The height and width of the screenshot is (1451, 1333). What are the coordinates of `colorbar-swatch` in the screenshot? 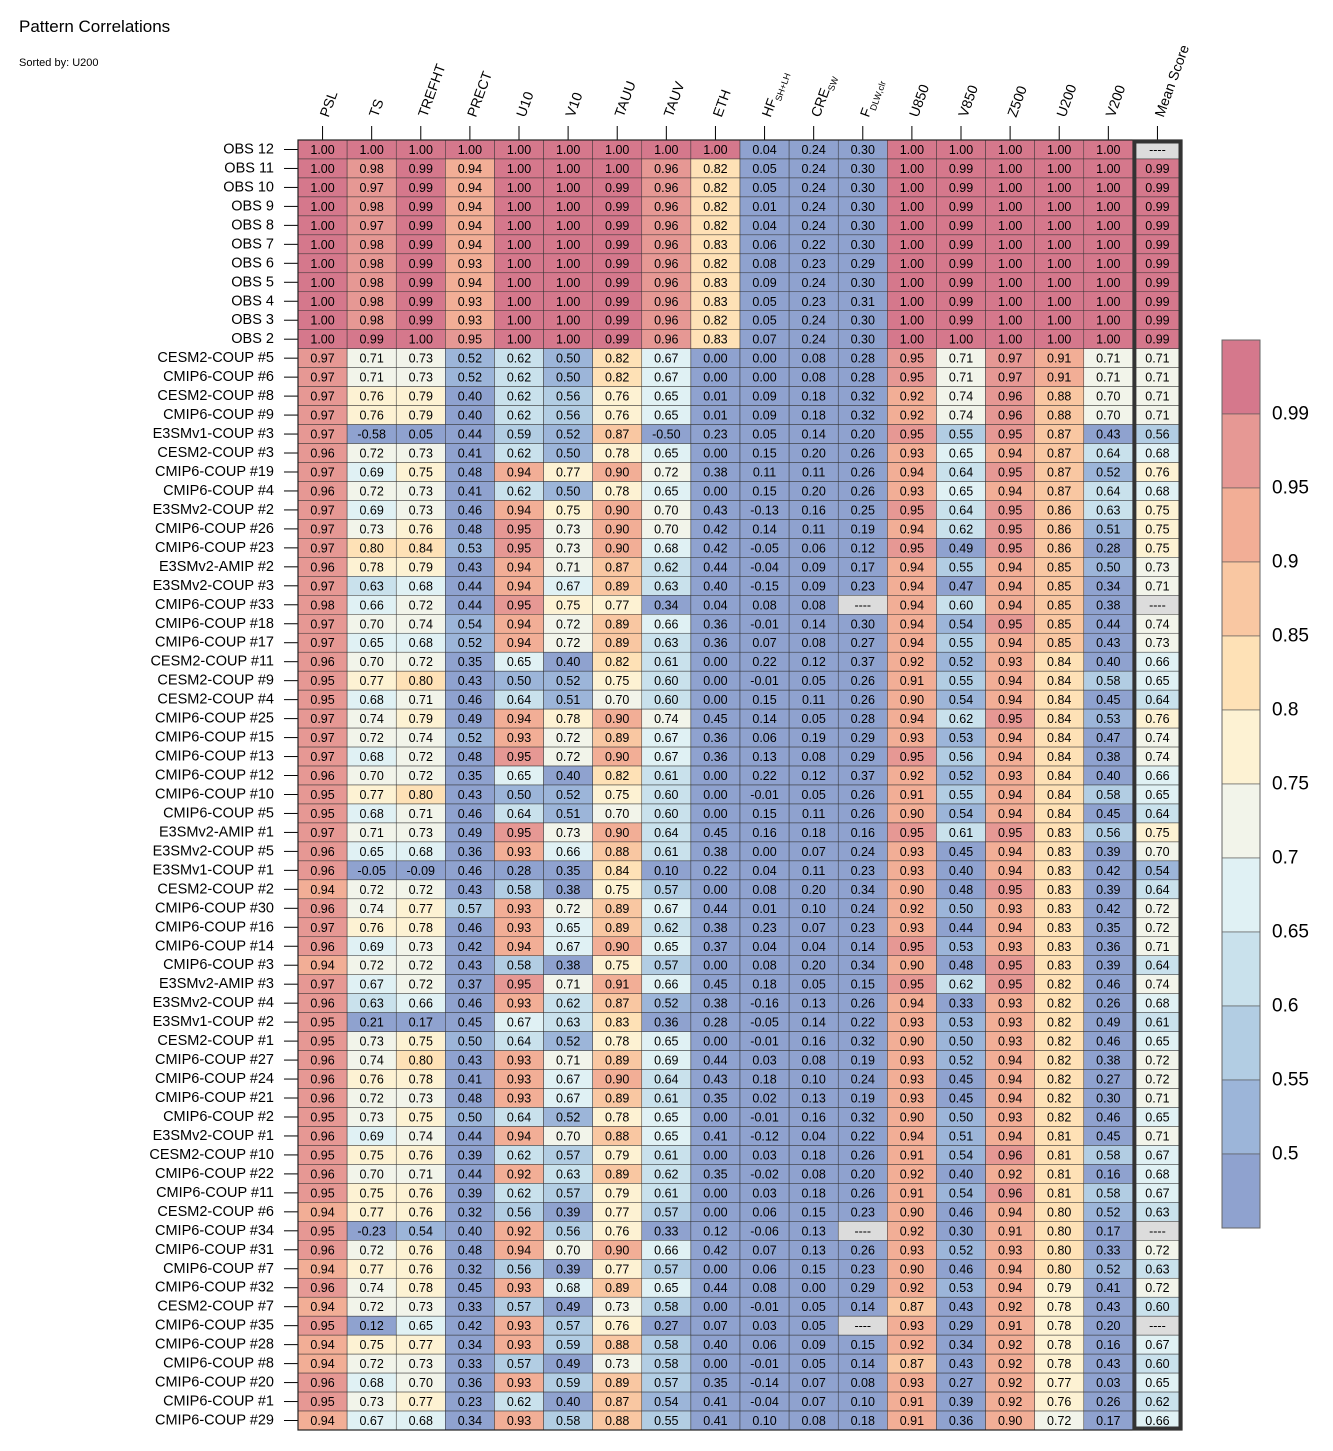 It's located at (1241, 1117).